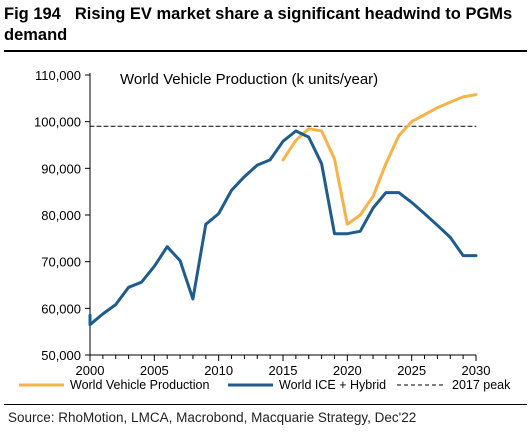  Describe the element at coordinates (61, 262) in the screenshot. I see `y-tick-label: 70,000` at that location.